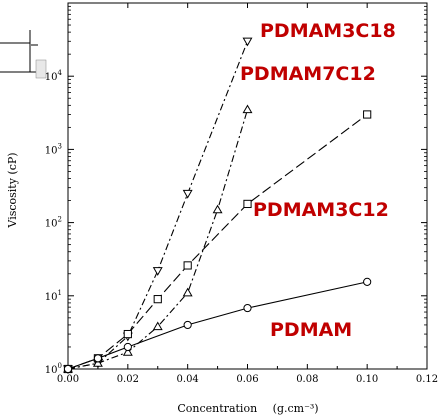  I want to click on x-axis-title: Concentration (g.cm⁻³), so click(247, 408).